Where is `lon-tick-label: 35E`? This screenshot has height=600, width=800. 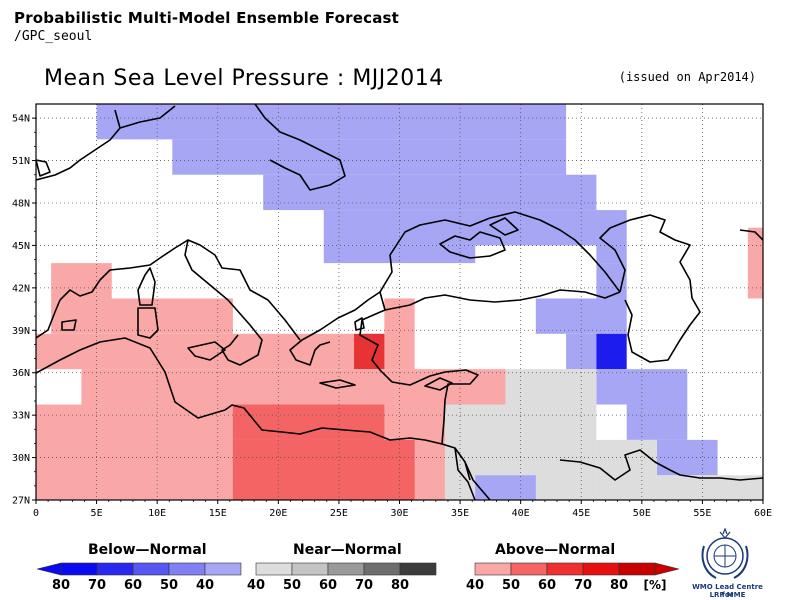
lon-tick-label: 35E is located at coordinates (460, 513).